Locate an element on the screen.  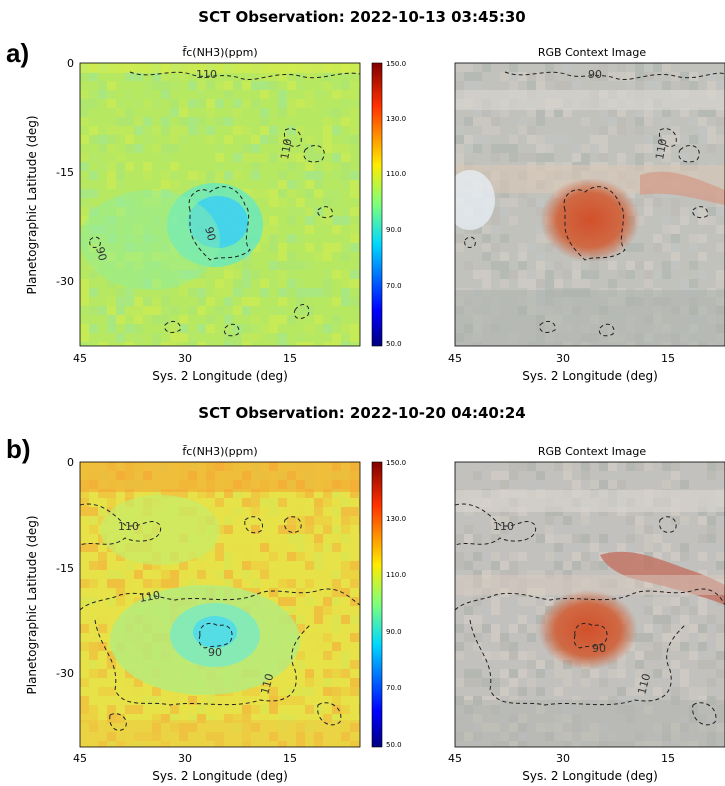
panel-b-contour-label: 110 is located at coordinates (149, 597).